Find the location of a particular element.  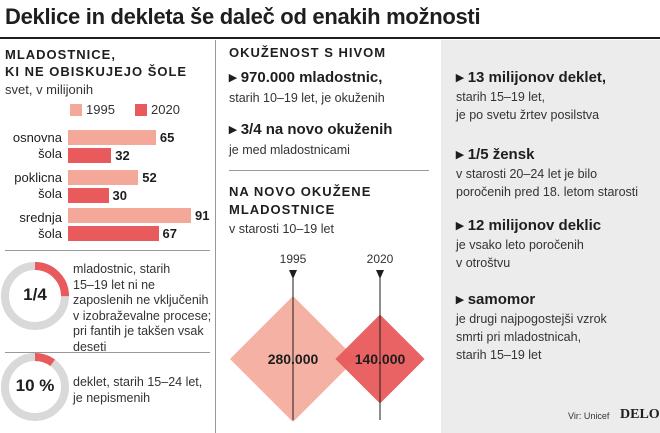

fact-text-line: je po svetu žrtev posilstva is located at coordinates (528, 115).